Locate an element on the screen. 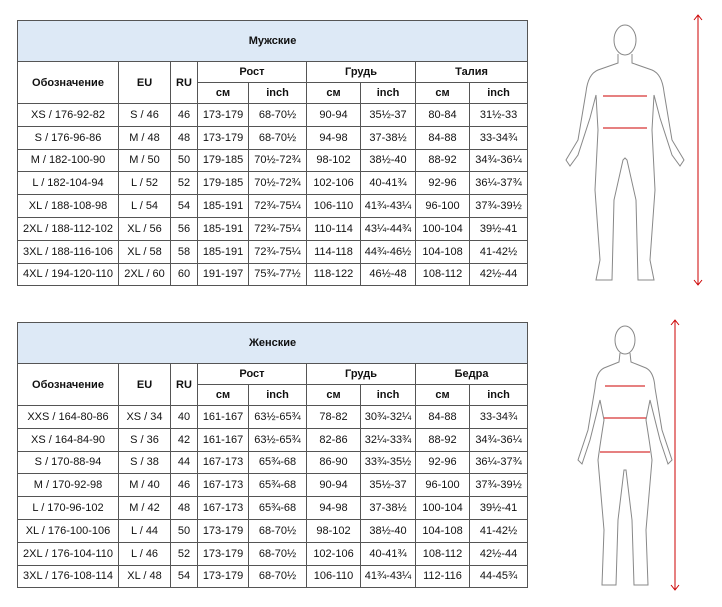  data-cell: 102-106 is located at coordinates (333, 553).